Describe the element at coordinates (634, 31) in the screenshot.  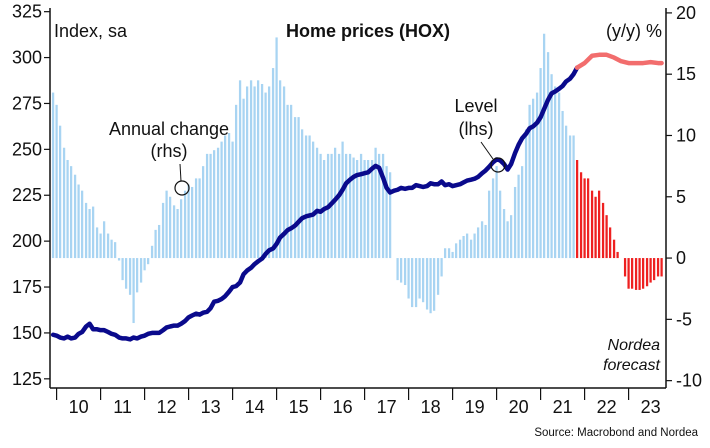
I see `right-axis-label: (y/y) %` at that location.